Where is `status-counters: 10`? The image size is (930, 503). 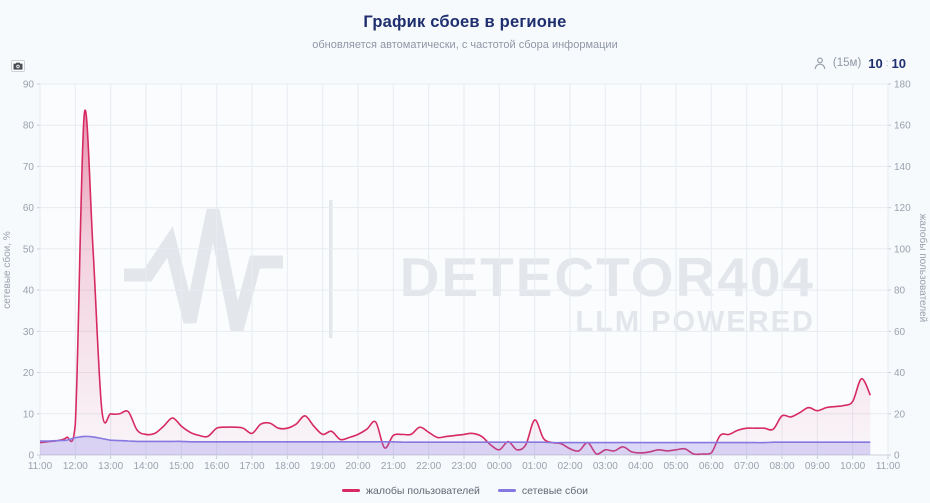
status-counters: 10 is located at coordinates (887, 63).